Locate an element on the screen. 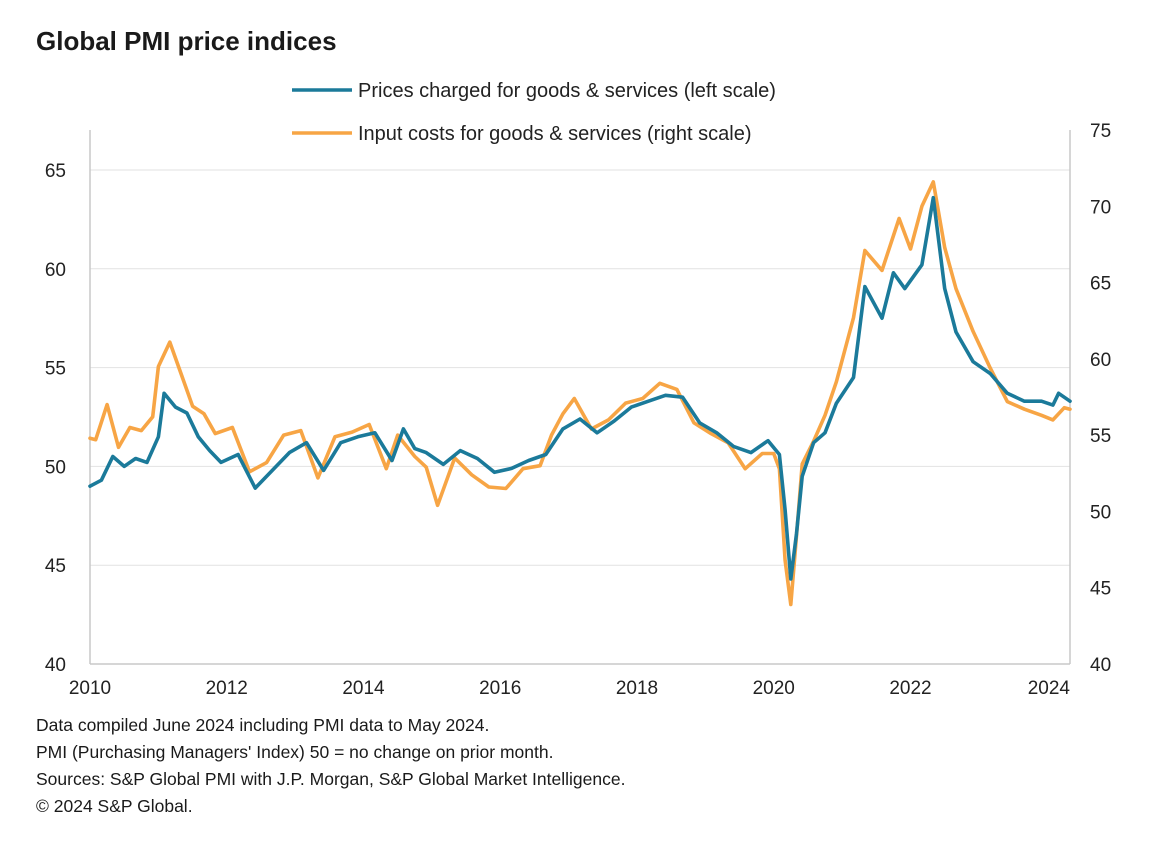  x-tick-label: 2014 is located at coordinates (363, 688).